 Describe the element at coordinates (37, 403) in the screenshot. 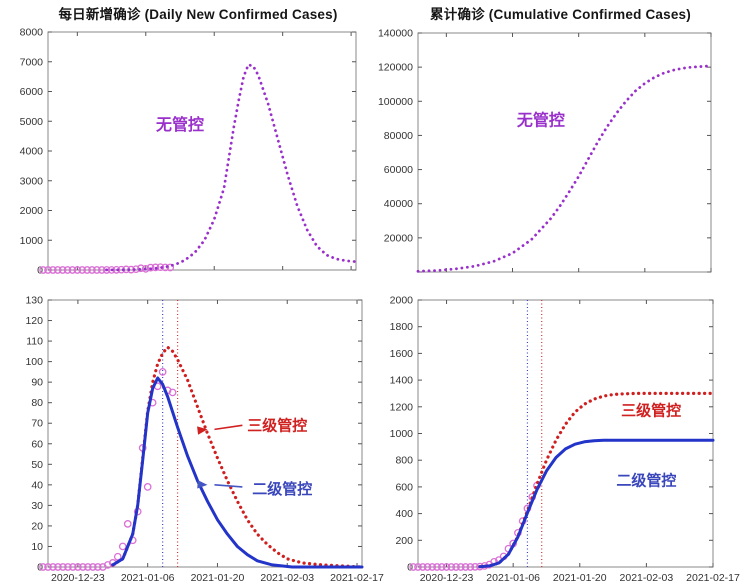

I see `y-tick-label: 80` at that location.